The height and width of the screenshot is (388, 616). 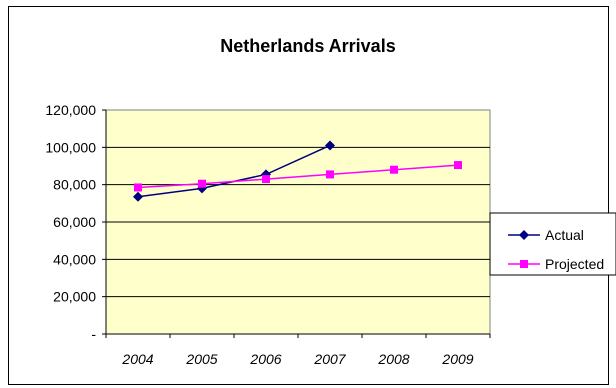 What do you see at coordinates (574, 264) in the screenshot?
I see `legend-label-projected: Projected` at bounding box center [574, 264].